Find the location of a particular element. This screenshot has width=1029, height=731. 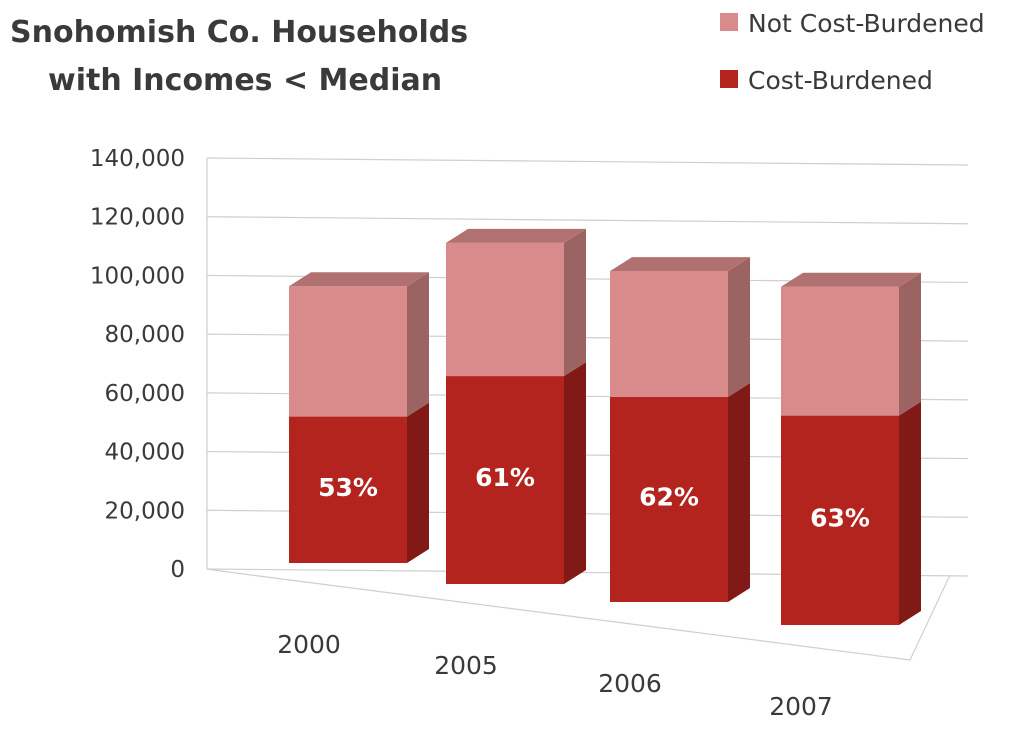

data-label-2007: 63% is located at coordinates (840, 517).